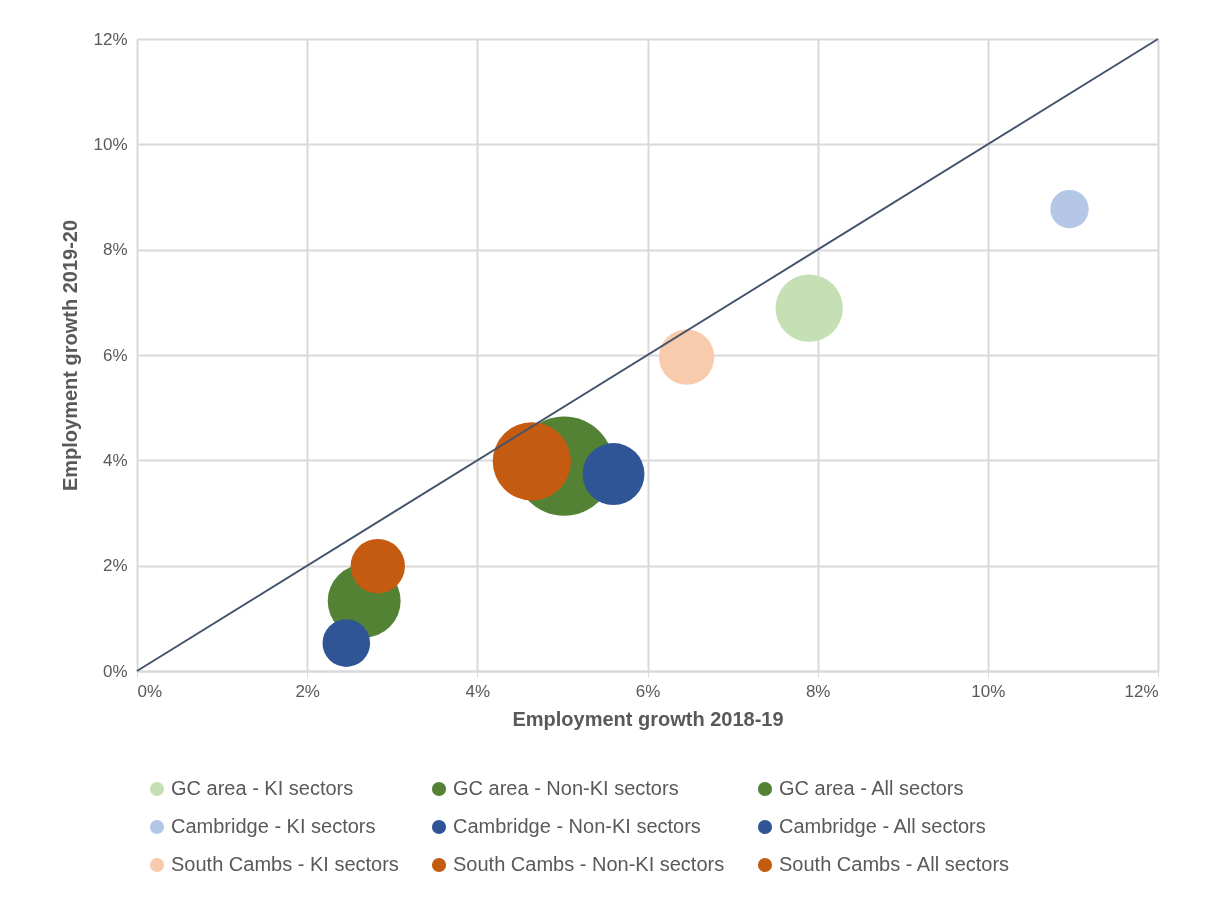 Image resolution: width=1208 pixels, height=908 pixels. Describe the element at coordinates (262, 788) in the screenshot. I see `legend-label: GC area - KI sectors` at that location.